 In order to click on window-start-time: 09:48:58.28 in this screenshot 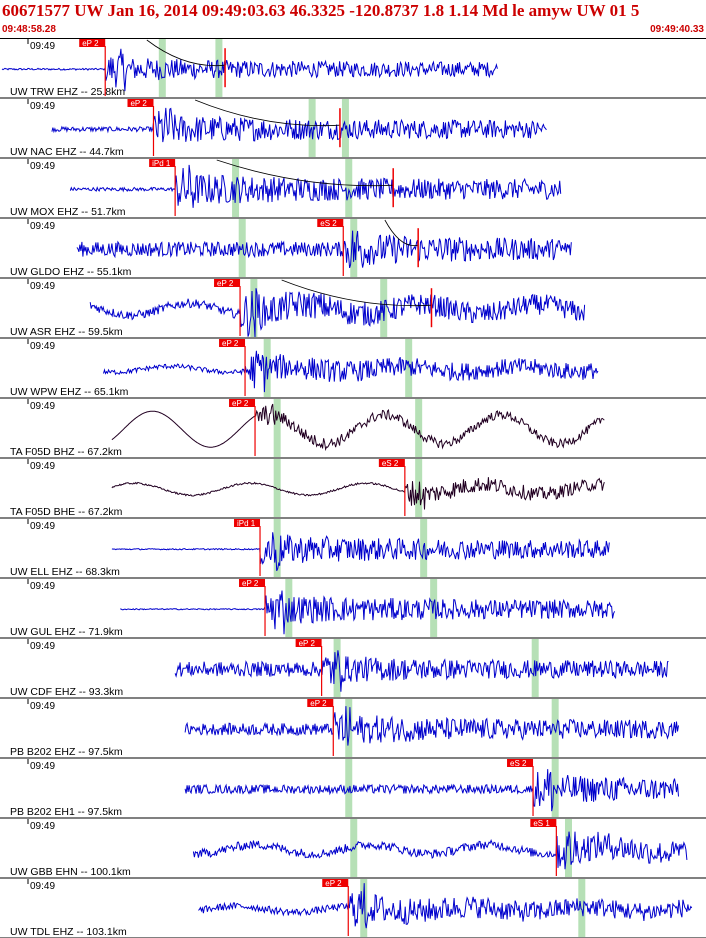, I will do `click(29, 29)`.